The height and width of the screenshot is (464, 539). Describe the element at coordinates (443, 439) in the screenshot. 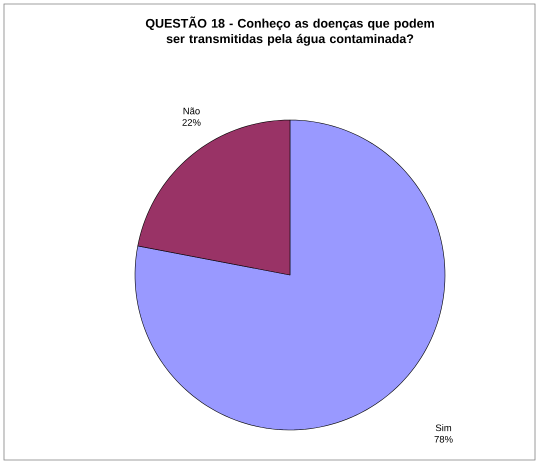

I see `data-label: 78%` at that location.